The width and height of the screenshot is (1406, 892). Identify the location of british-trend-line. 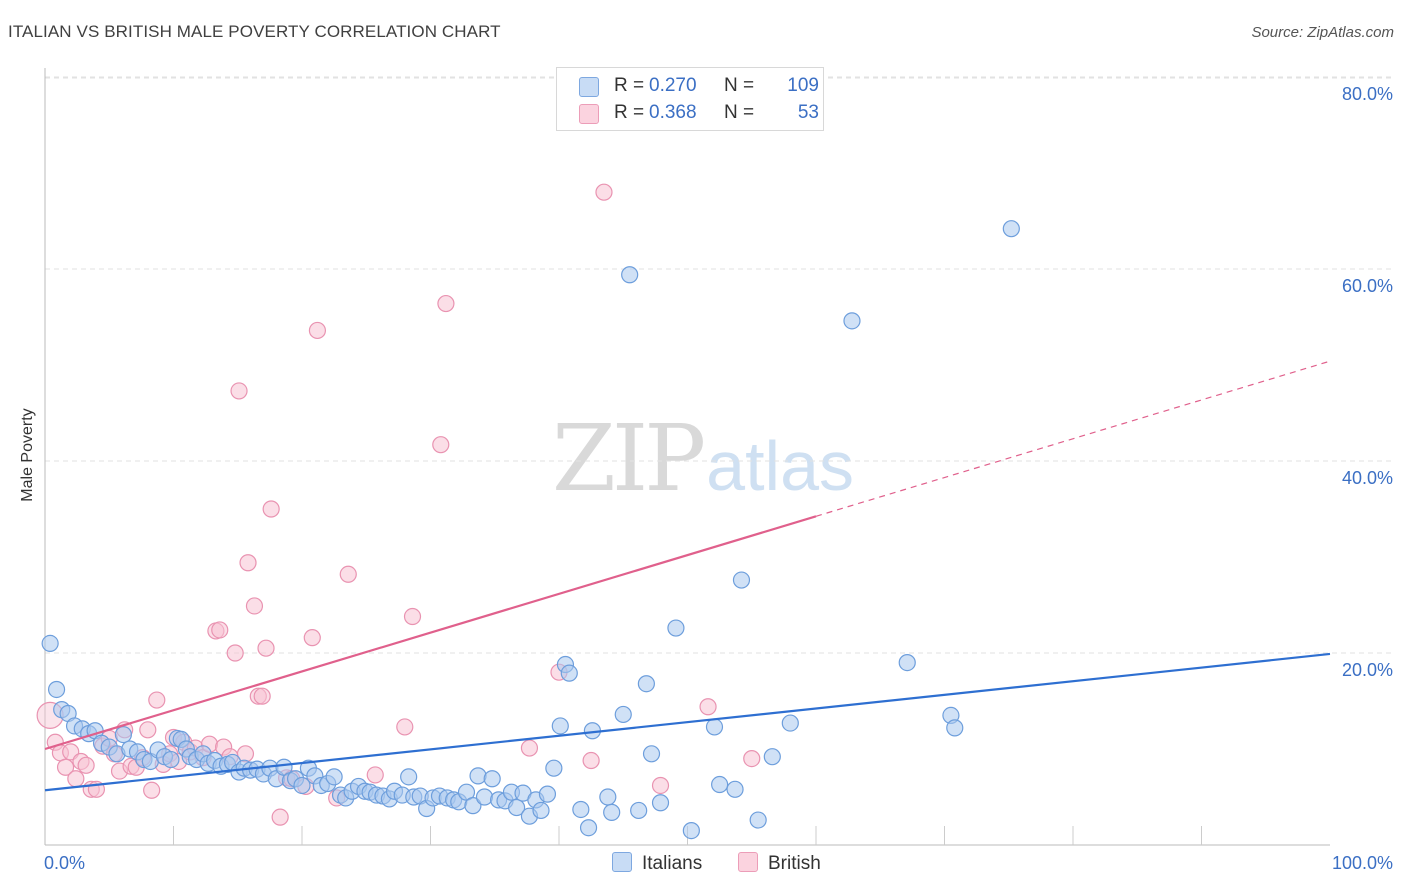
(430, 633).